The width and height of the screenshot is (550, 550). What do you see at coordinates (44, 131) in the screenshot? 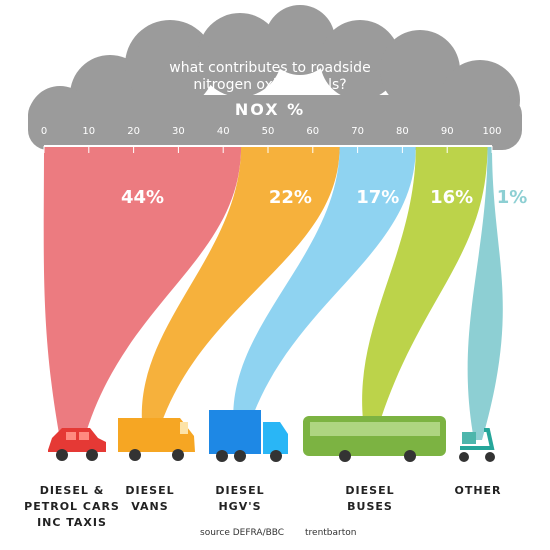
I see `x-tick-label: 0` at bounding box center [44, 131].